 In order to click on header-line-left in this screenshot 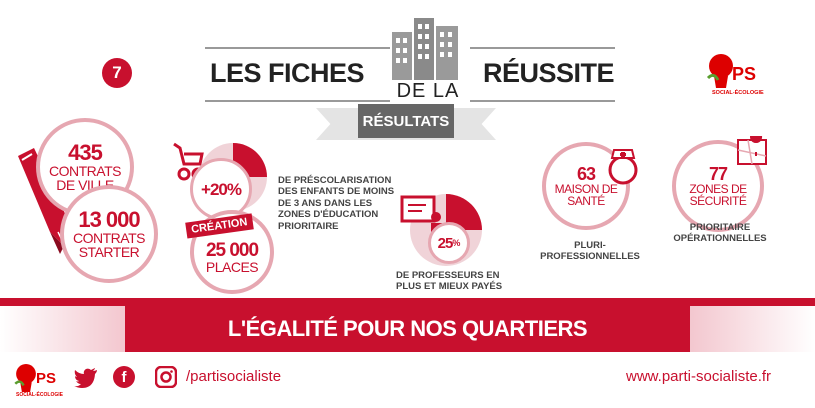, I will do `click(297, 48)`.